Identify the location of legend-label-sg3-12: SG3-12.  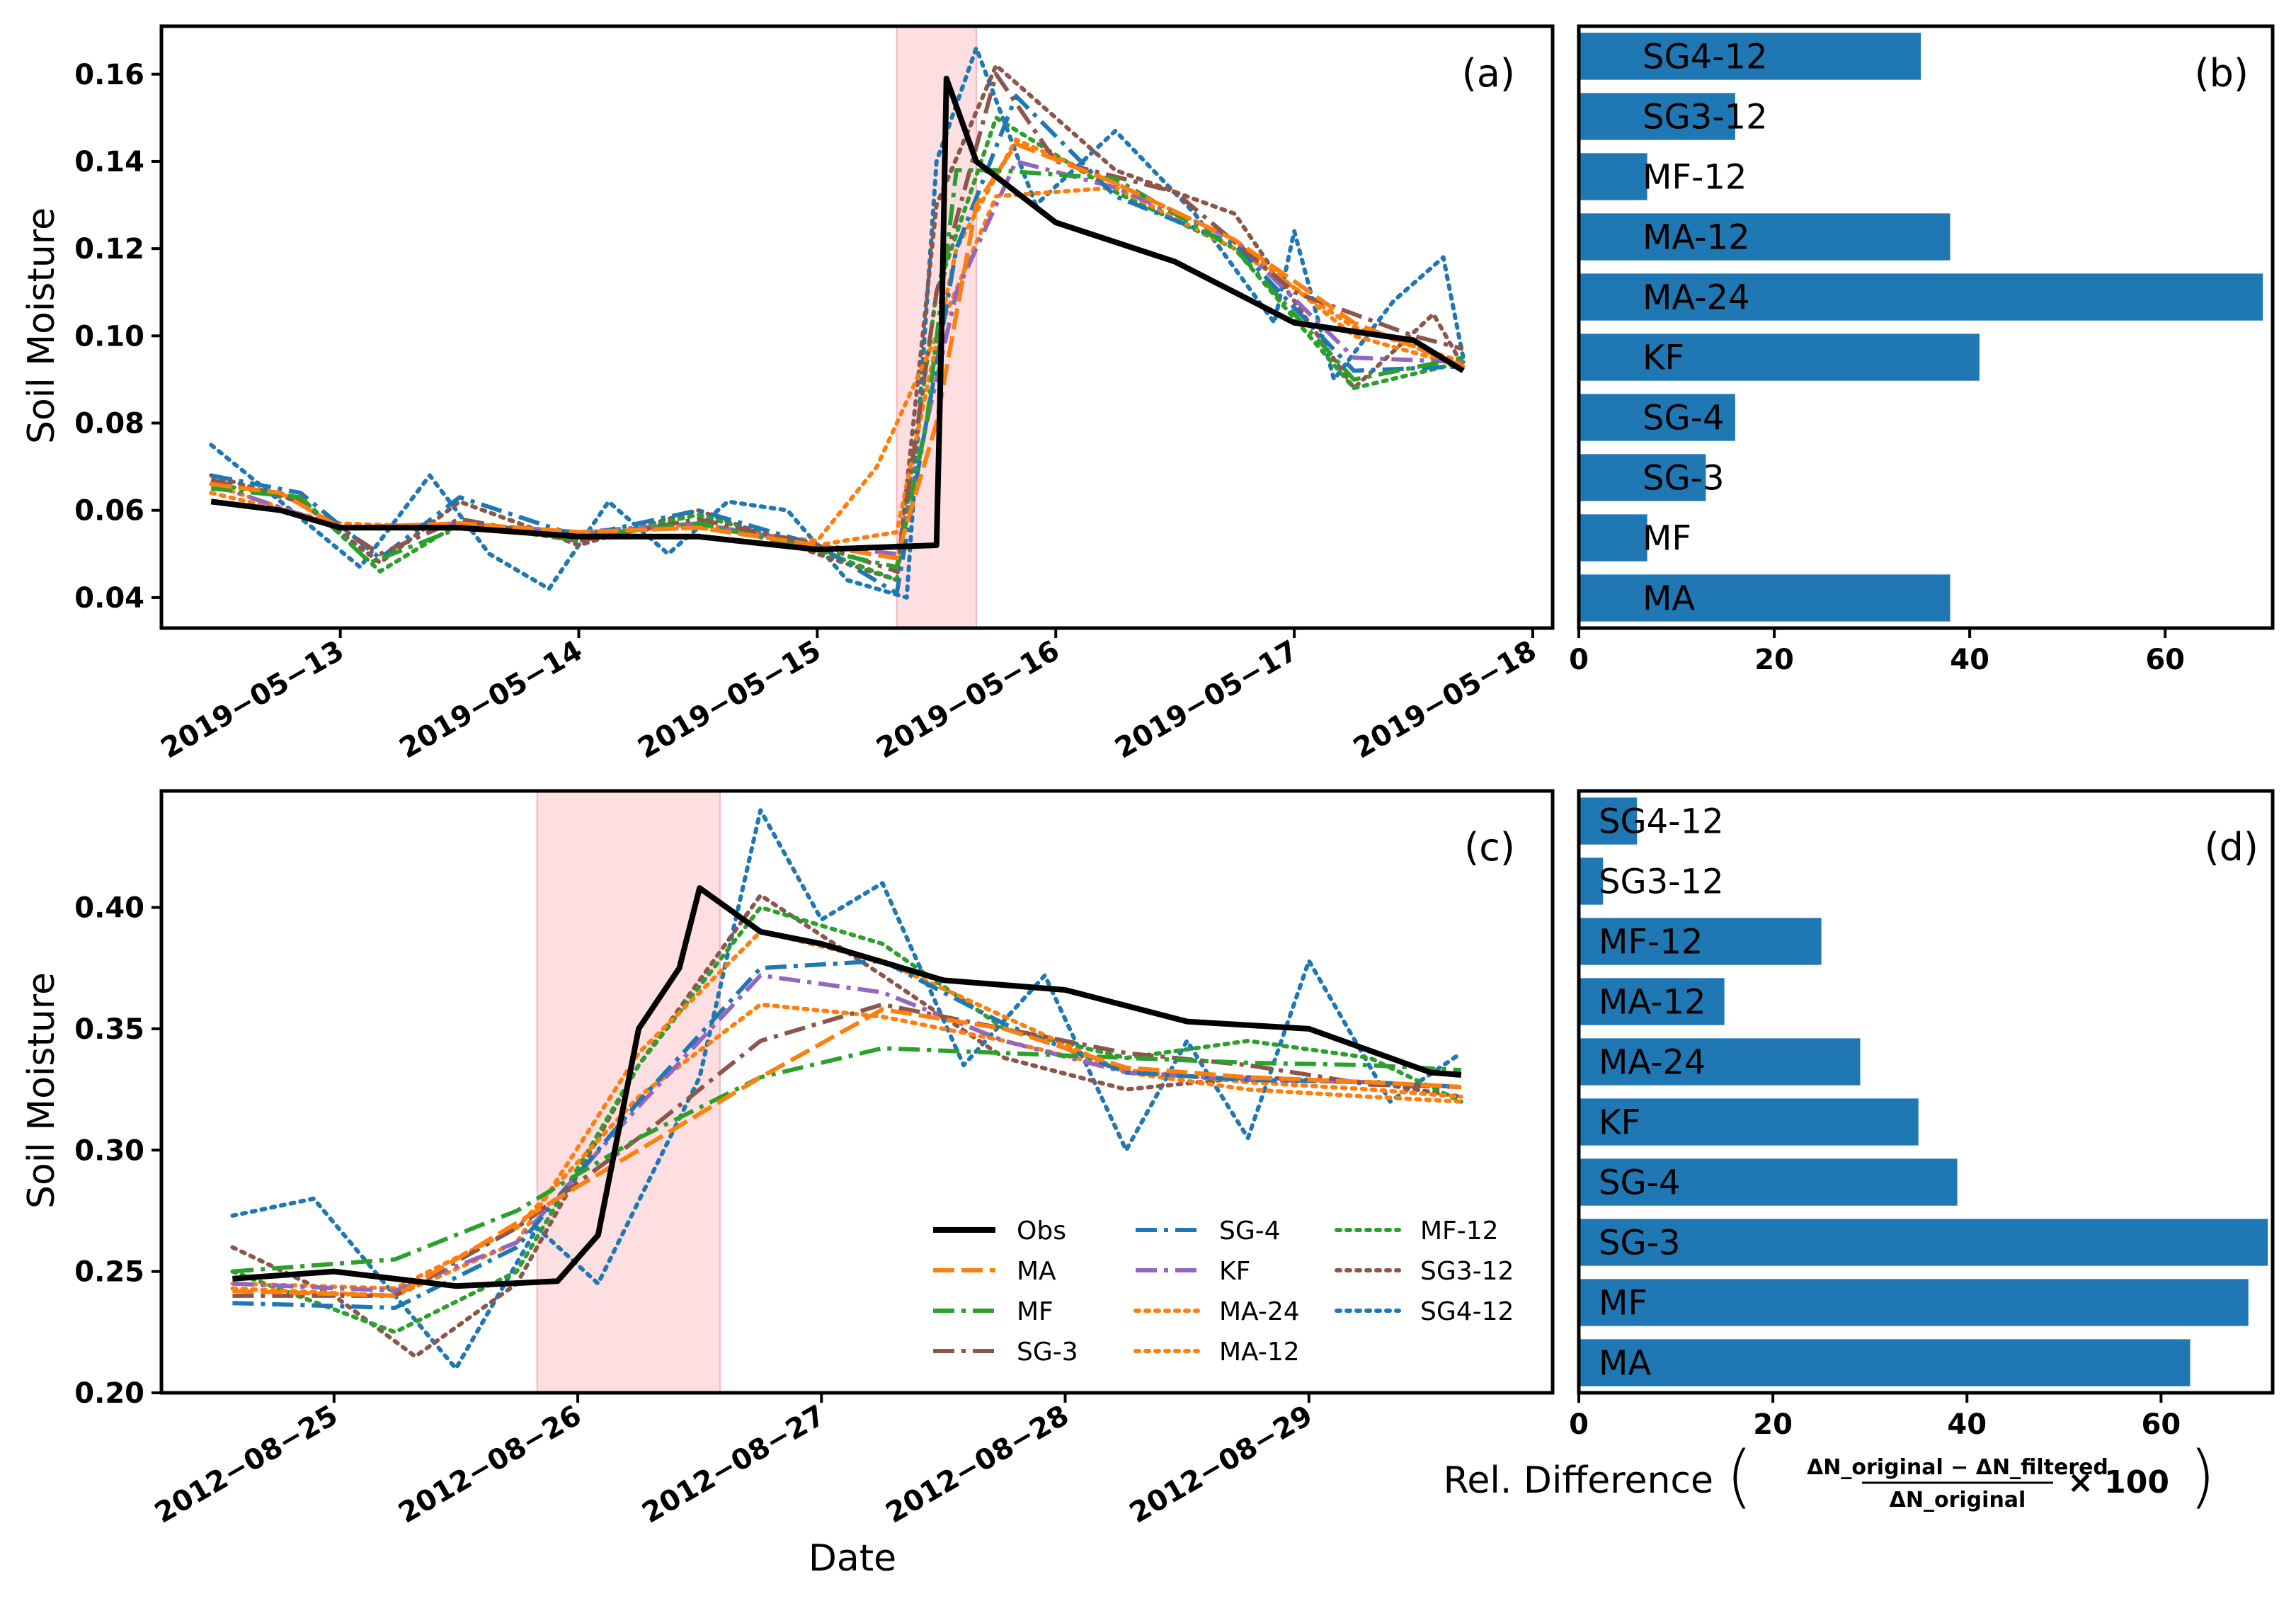
(1467, 1271).